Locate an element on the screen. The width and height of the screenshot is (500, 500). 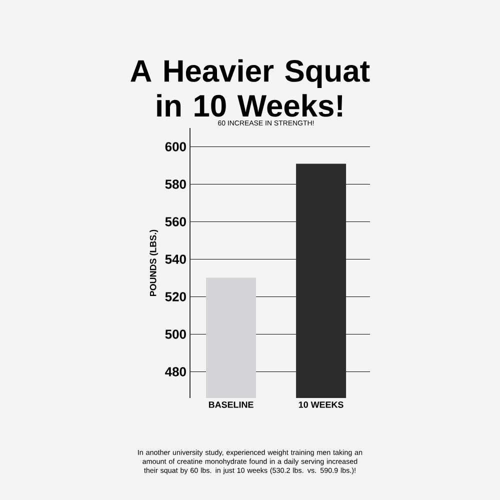
y-tick-label: 540 is located at coordinates (175, 259).